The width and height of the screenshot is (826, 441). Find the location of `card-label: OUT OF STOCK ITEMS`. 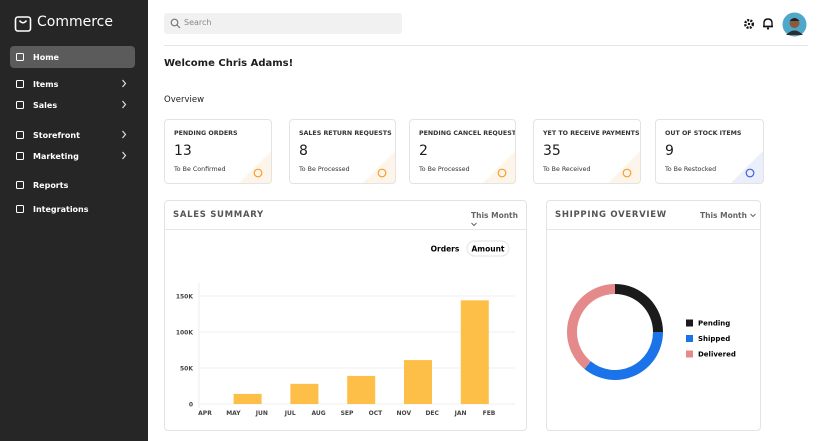

card-label: OUT OF STOCK ITEMS is located at coordinates (703, 133).